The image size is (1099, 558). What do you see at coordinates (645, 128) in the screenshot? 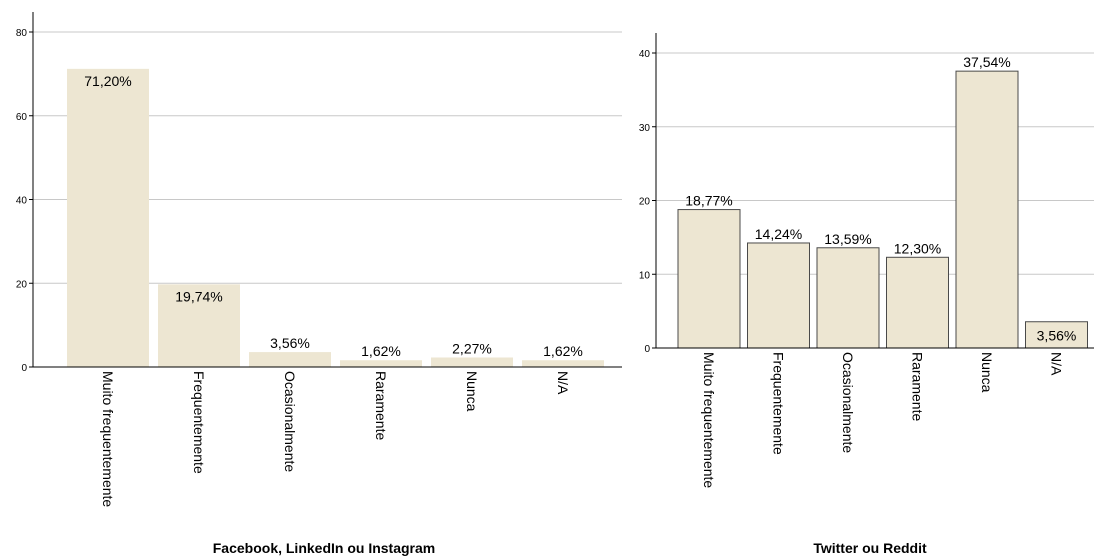
I see `y-tick-label: 30` at bounding box center [645, 128].